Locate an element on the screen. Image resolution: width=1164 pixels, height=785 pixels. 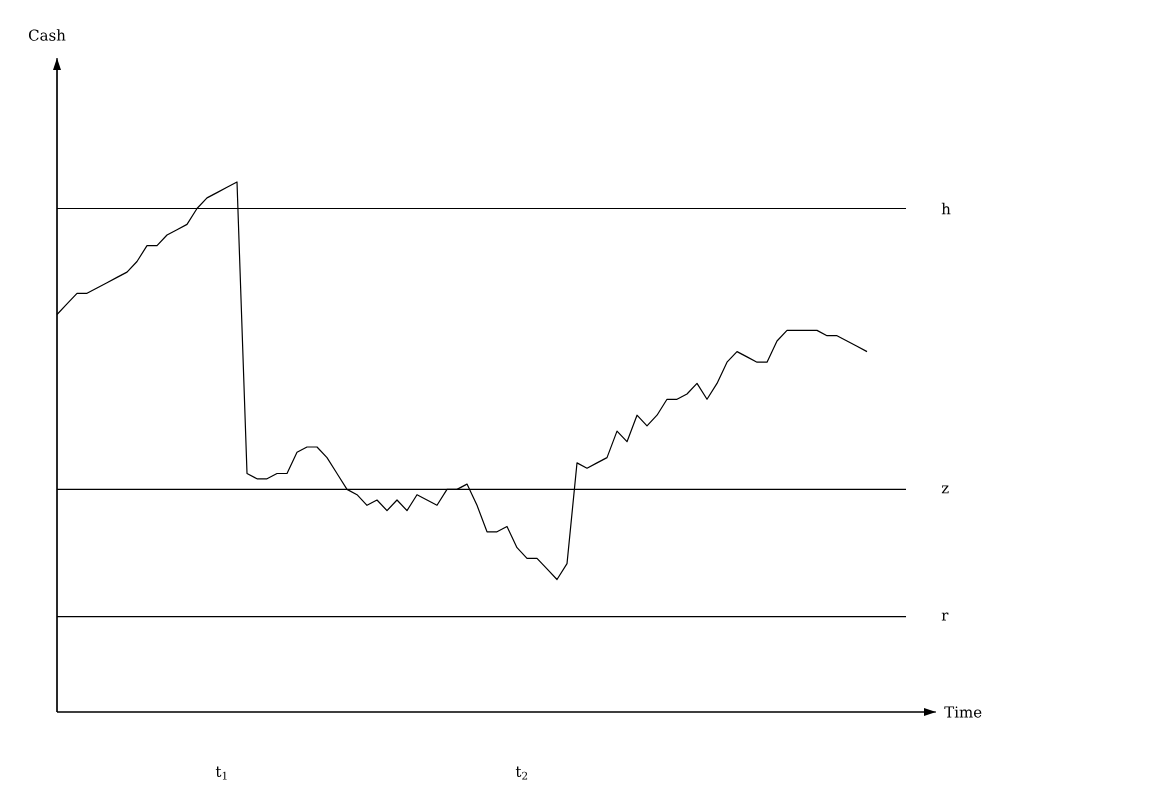
ref-line-label: z is located at coordinates (945, 489).